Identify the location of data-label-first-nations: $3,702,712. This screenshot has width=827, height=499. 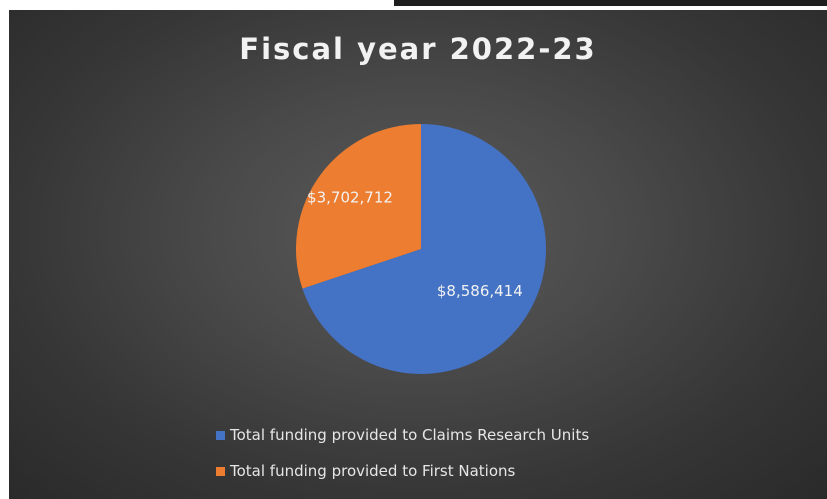
(350, 197).